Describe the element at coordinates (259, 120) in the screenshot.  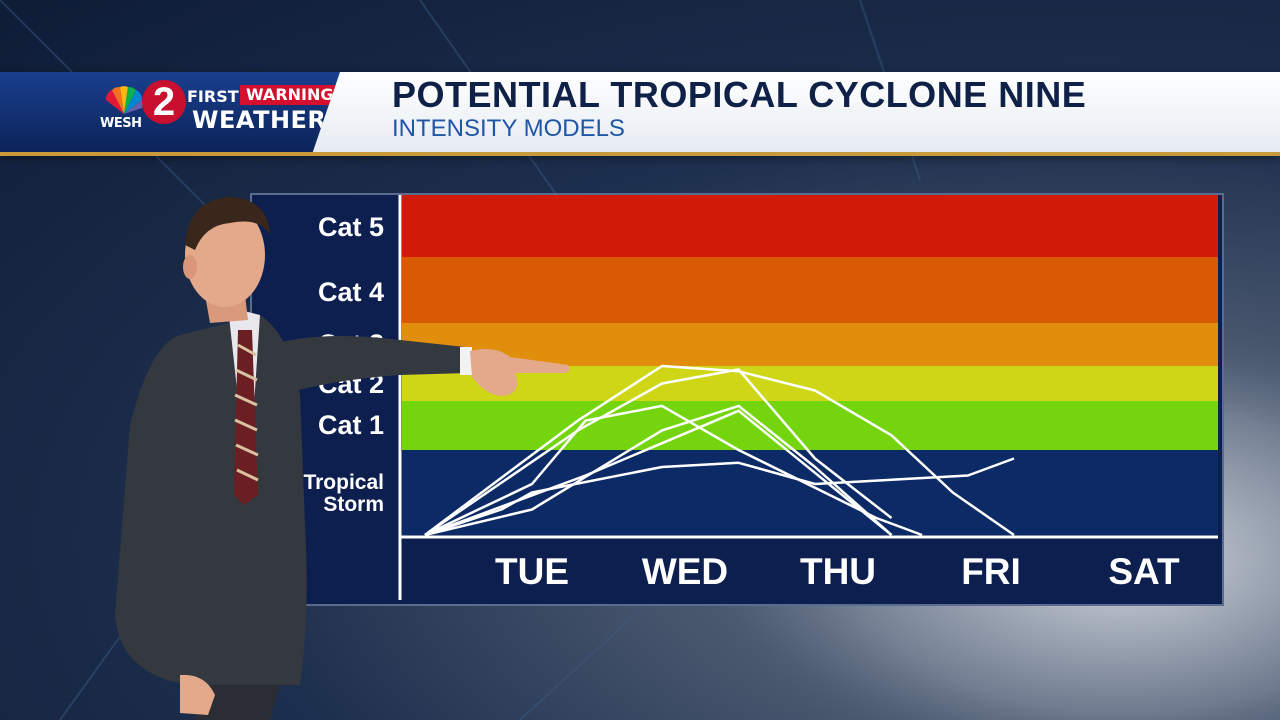
I see `brand-weather: WEATHER` at that location.